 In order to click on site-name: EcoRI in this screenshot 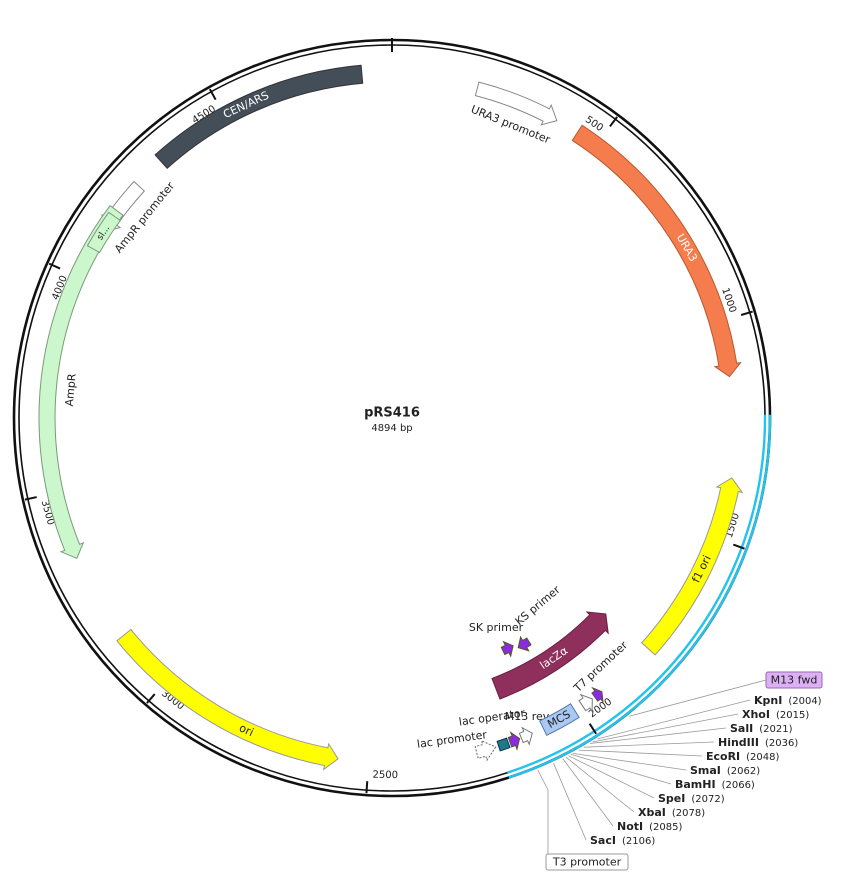, I will do `click(723, 756)`.